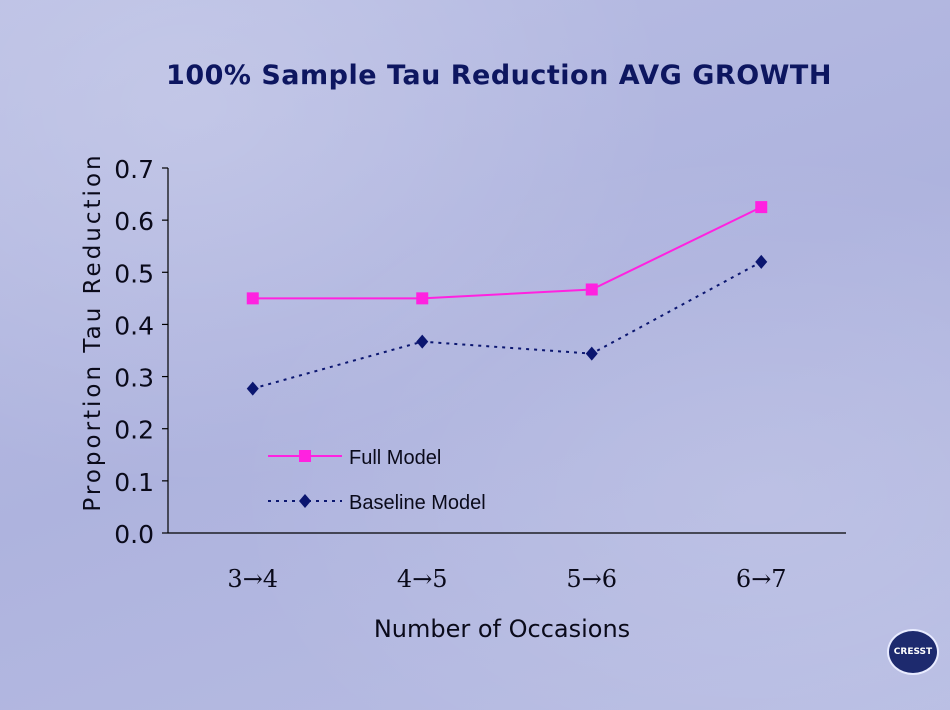  I want to click on y-axis-label: Proportion Tau Reduction, so click(93, 331).